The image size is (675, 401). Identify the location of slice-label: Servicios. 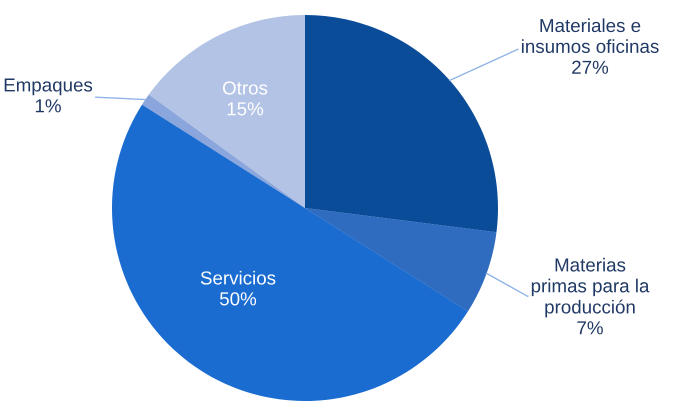
(238, 277).